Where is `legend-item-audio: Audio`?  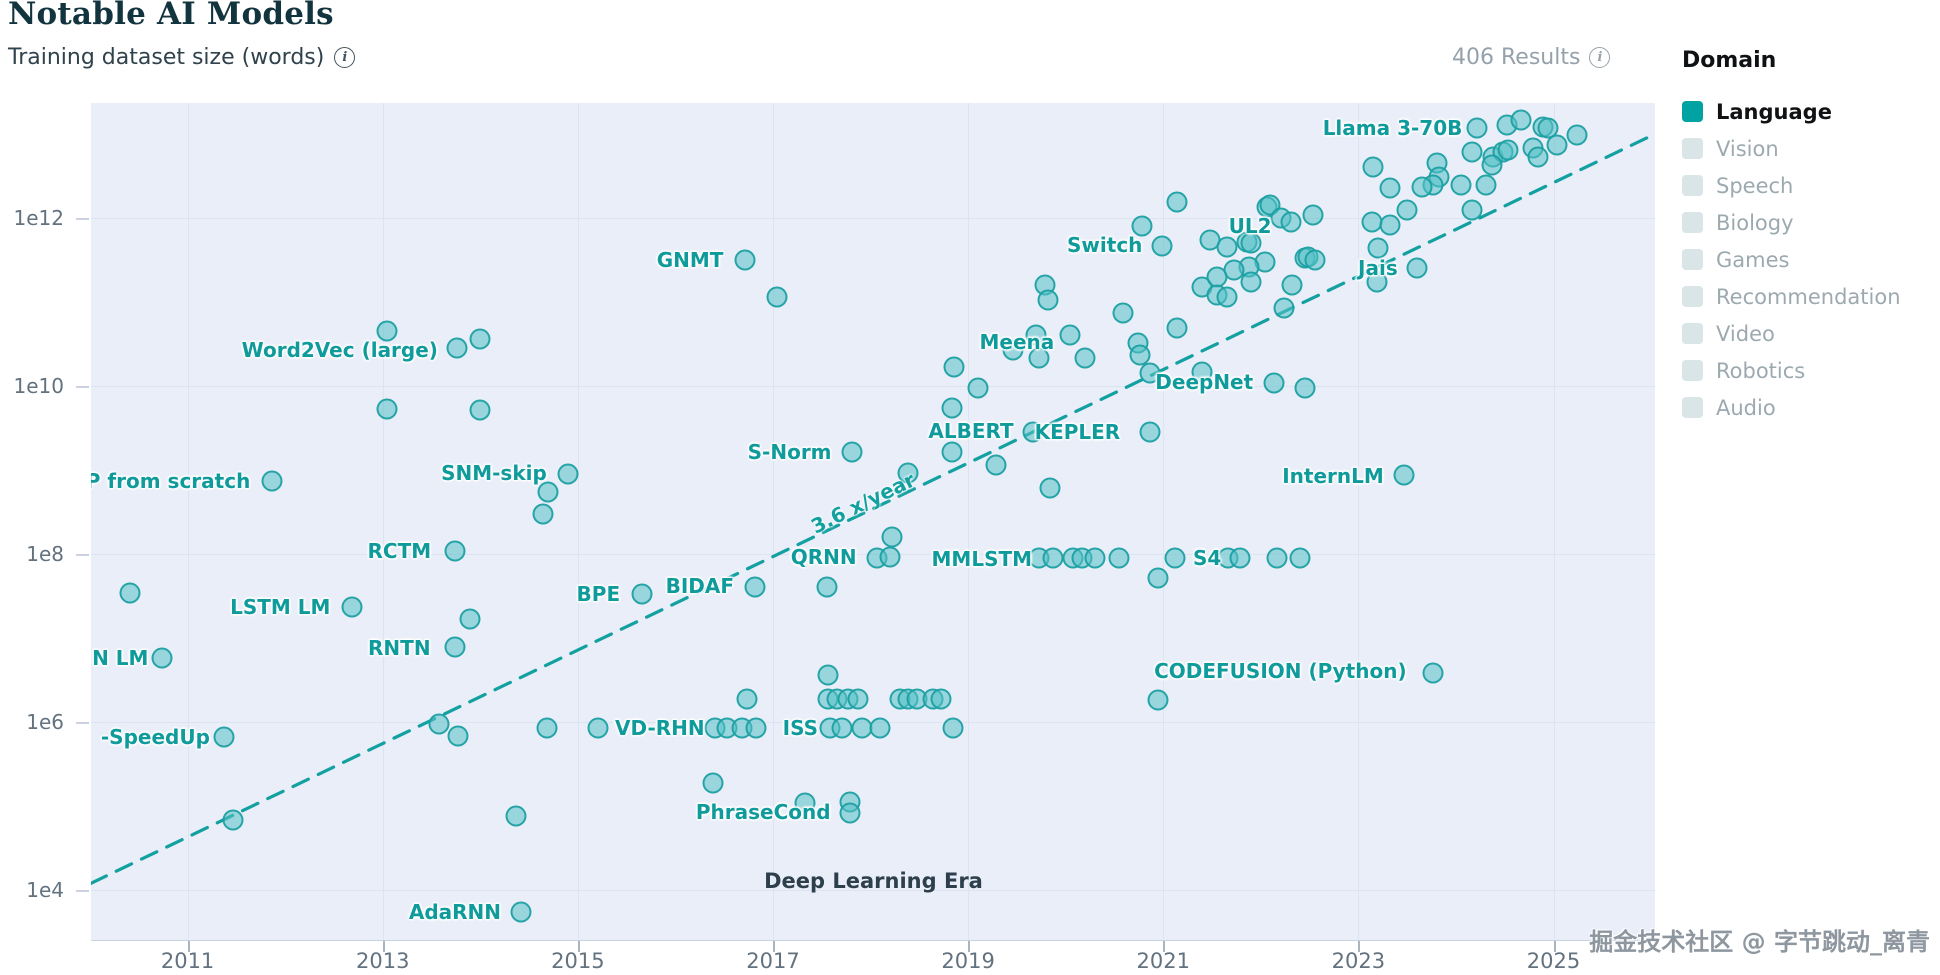 legend-item-audio: Audio is located at coordinates (1807, 407).